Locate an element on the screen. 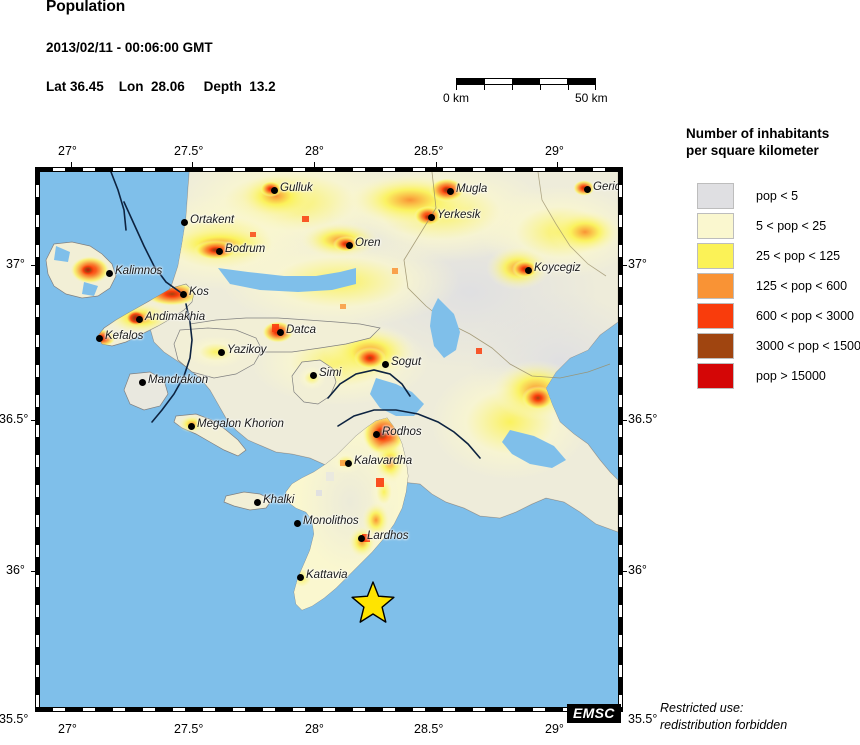  legend-title-line2: per square kilometer is located at coordinates (752, 150).